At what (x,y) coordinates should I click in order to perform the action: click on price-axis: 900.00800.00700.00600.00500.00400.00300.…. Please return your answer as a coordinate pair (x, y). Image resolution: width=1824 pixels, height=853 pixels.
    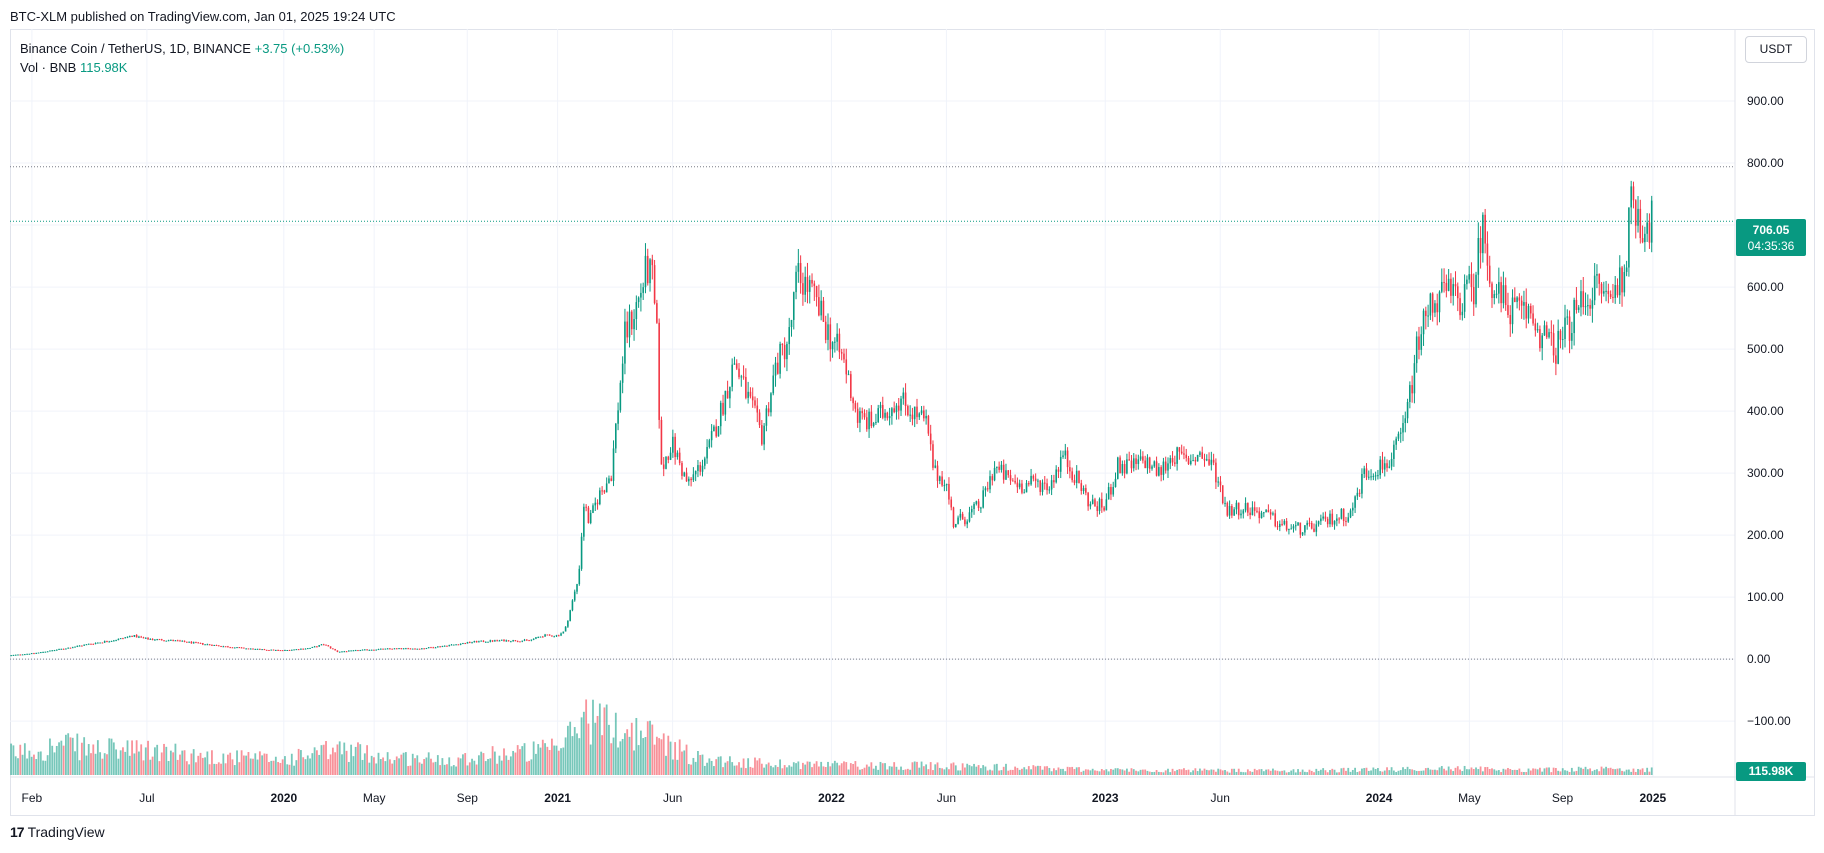
    Looking at the image, I should click on (1769, 411).